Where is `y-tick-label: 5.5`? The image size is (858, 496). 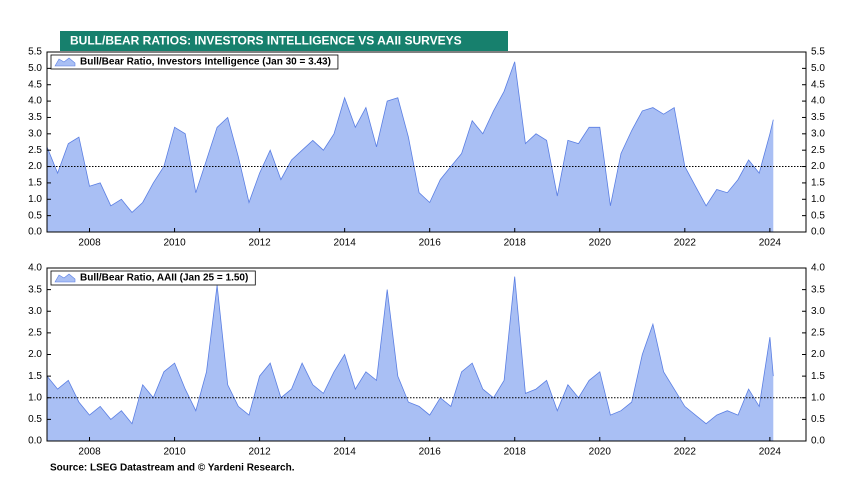
y-tick-label: 5.5 is located at coordinates (35, 52).